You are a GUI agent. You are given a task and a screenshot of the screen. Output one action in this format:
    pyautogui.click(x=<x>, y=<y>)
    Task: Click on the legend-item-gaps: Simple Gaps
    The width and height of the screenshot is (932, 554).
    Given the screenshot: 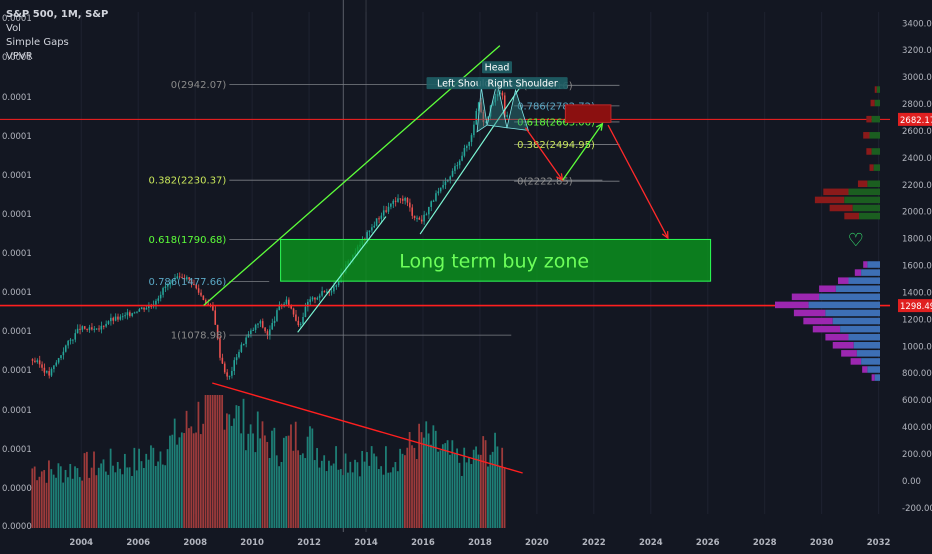 What is the action you would take?
    pyautogui.click(x=37, y=42)
    